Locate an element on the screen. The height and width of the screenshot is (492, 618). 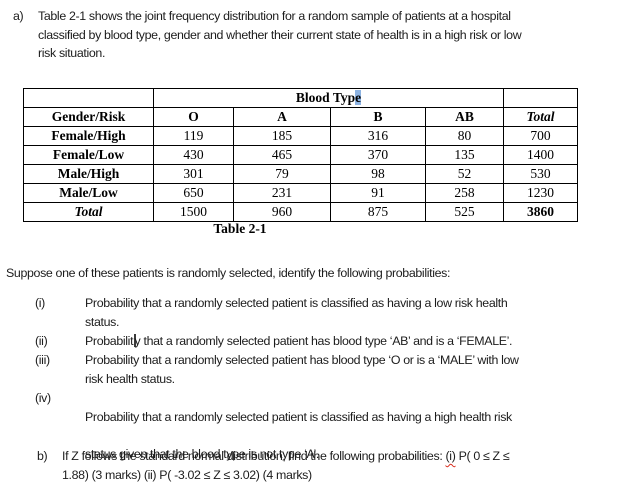
cell: 301 is located at coordinates (193, 174).